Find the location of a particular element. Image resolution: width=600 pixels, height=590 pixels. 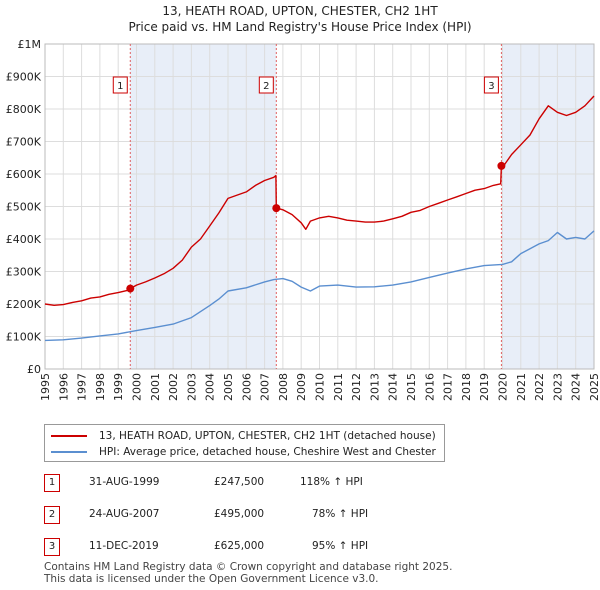

x-tick-label: 2009 is located at coordinates (301, 387).